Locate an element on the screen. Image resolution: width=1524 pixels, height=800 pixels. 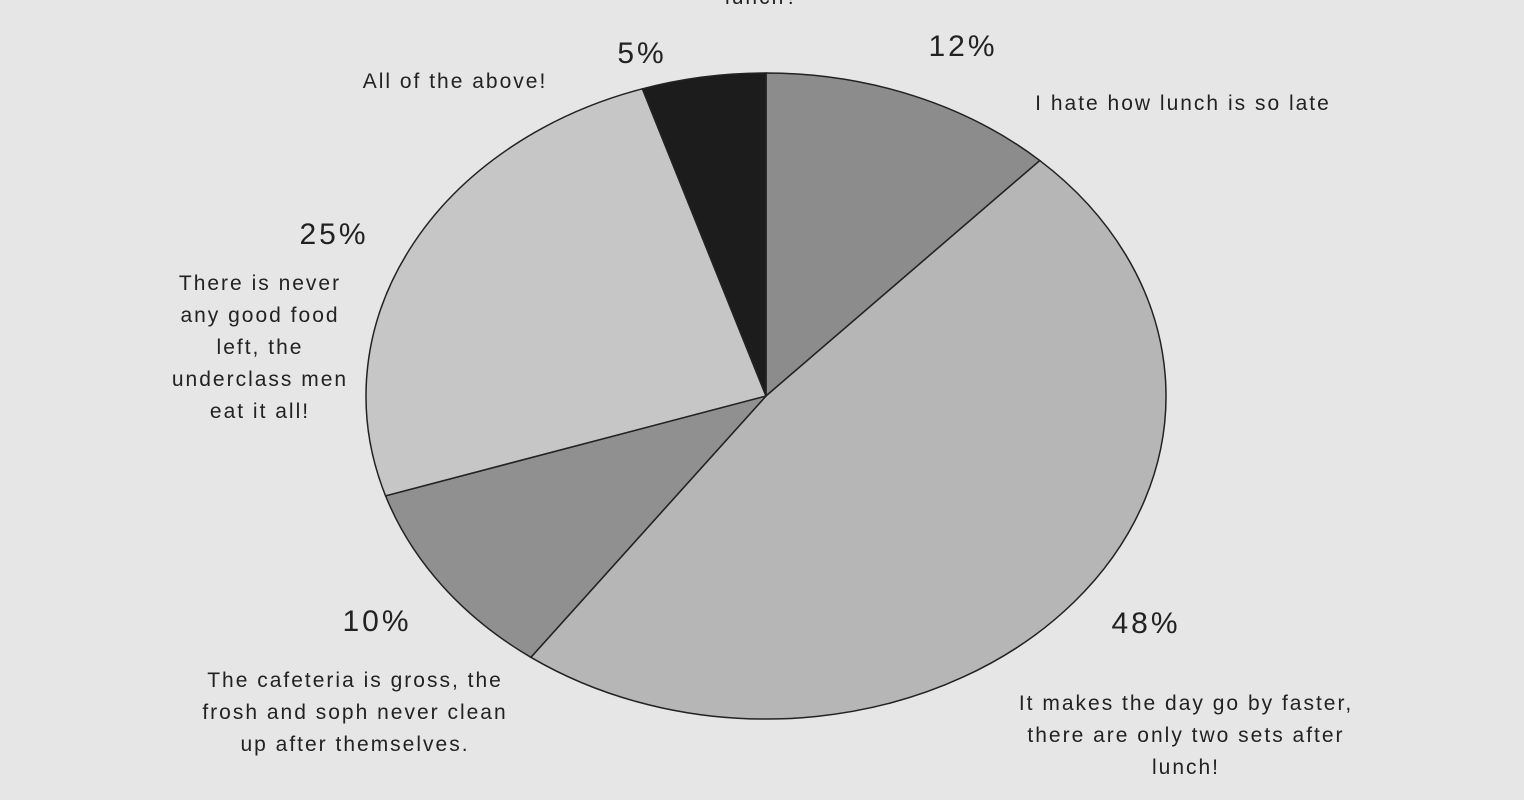
value-label: 5% is located at coordinates (642, 53).